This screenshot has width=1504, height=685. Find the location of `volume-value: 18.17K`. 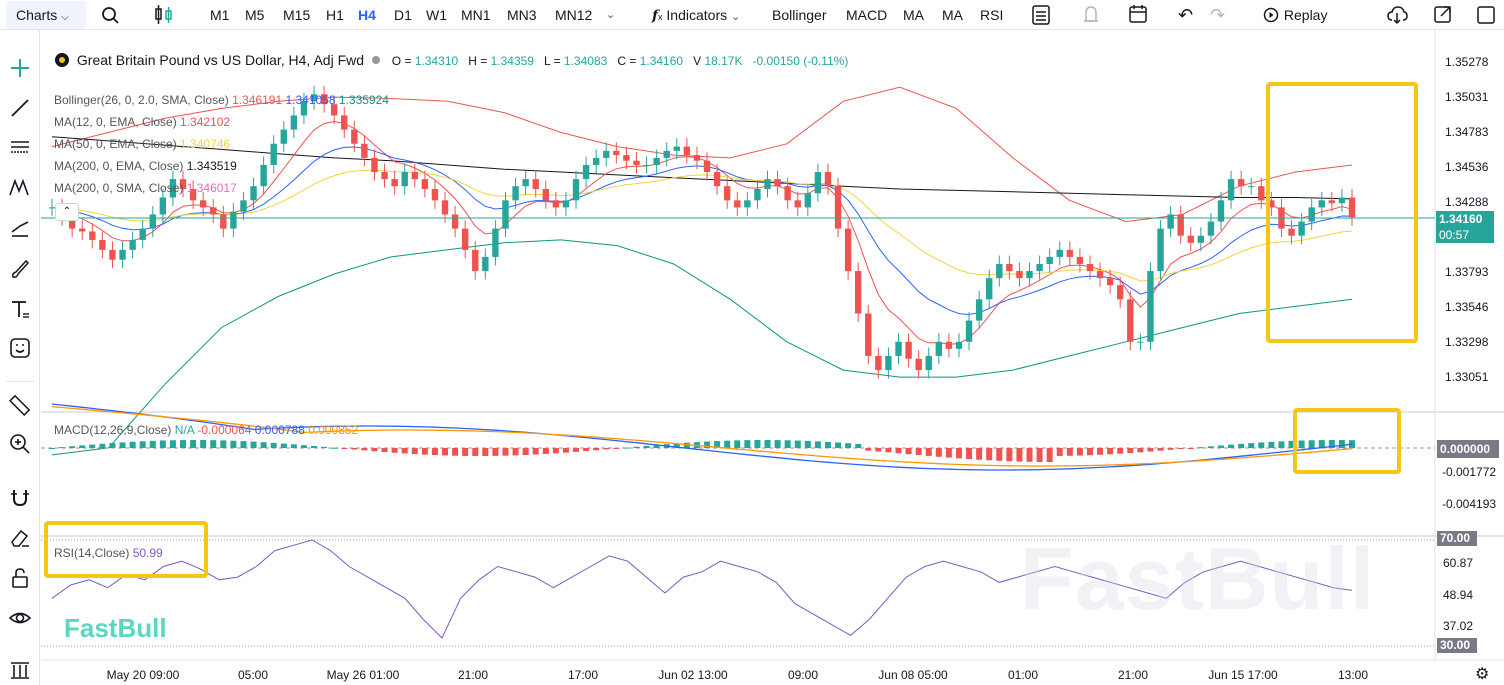

volume-value: 18.17K is located at coordinates (723, 61).